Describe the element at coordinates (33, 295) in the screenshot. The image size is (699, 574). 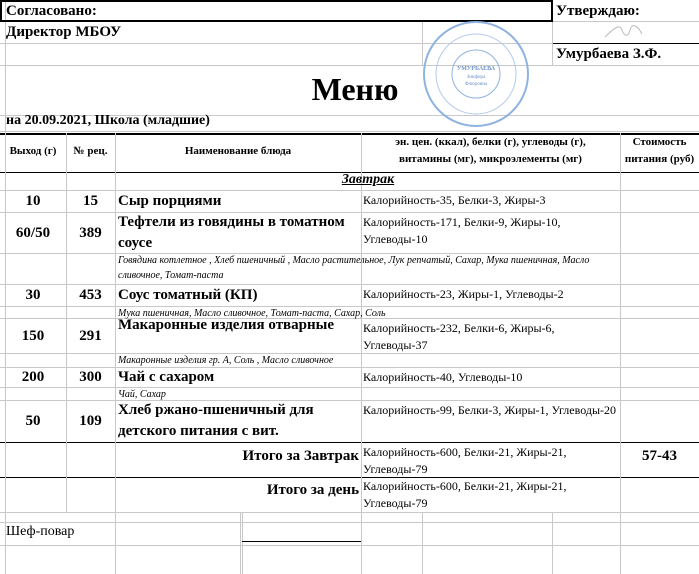
I see `row-yield: 30` at that location.